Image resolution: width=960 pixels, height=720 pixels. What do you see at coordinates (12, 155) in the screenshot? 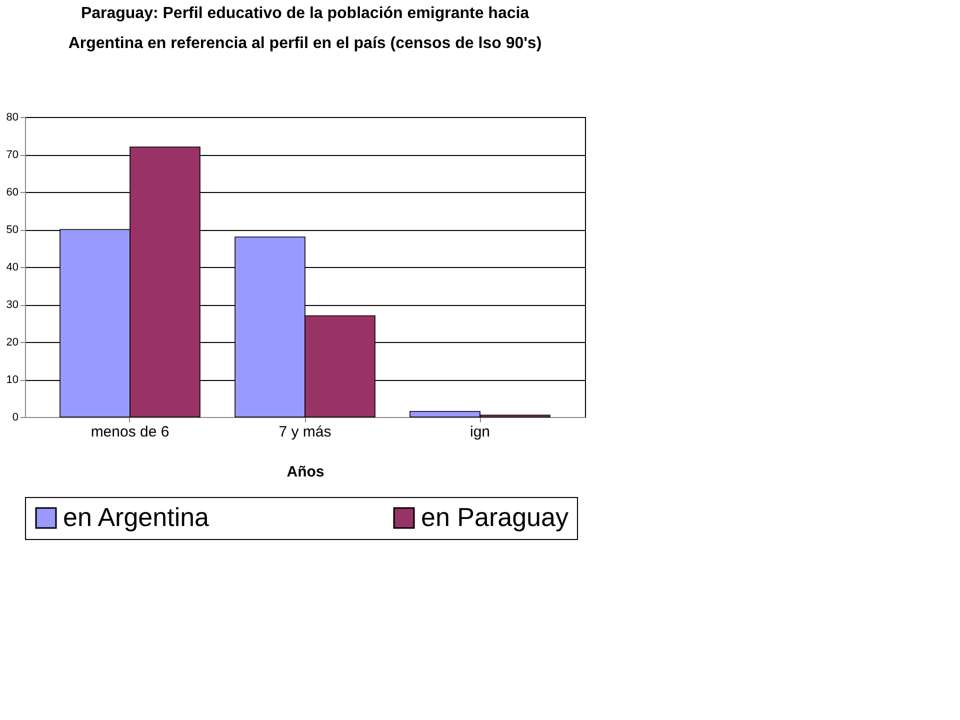
I see `y-tick-label: 70` at bounding box center [12, 155].